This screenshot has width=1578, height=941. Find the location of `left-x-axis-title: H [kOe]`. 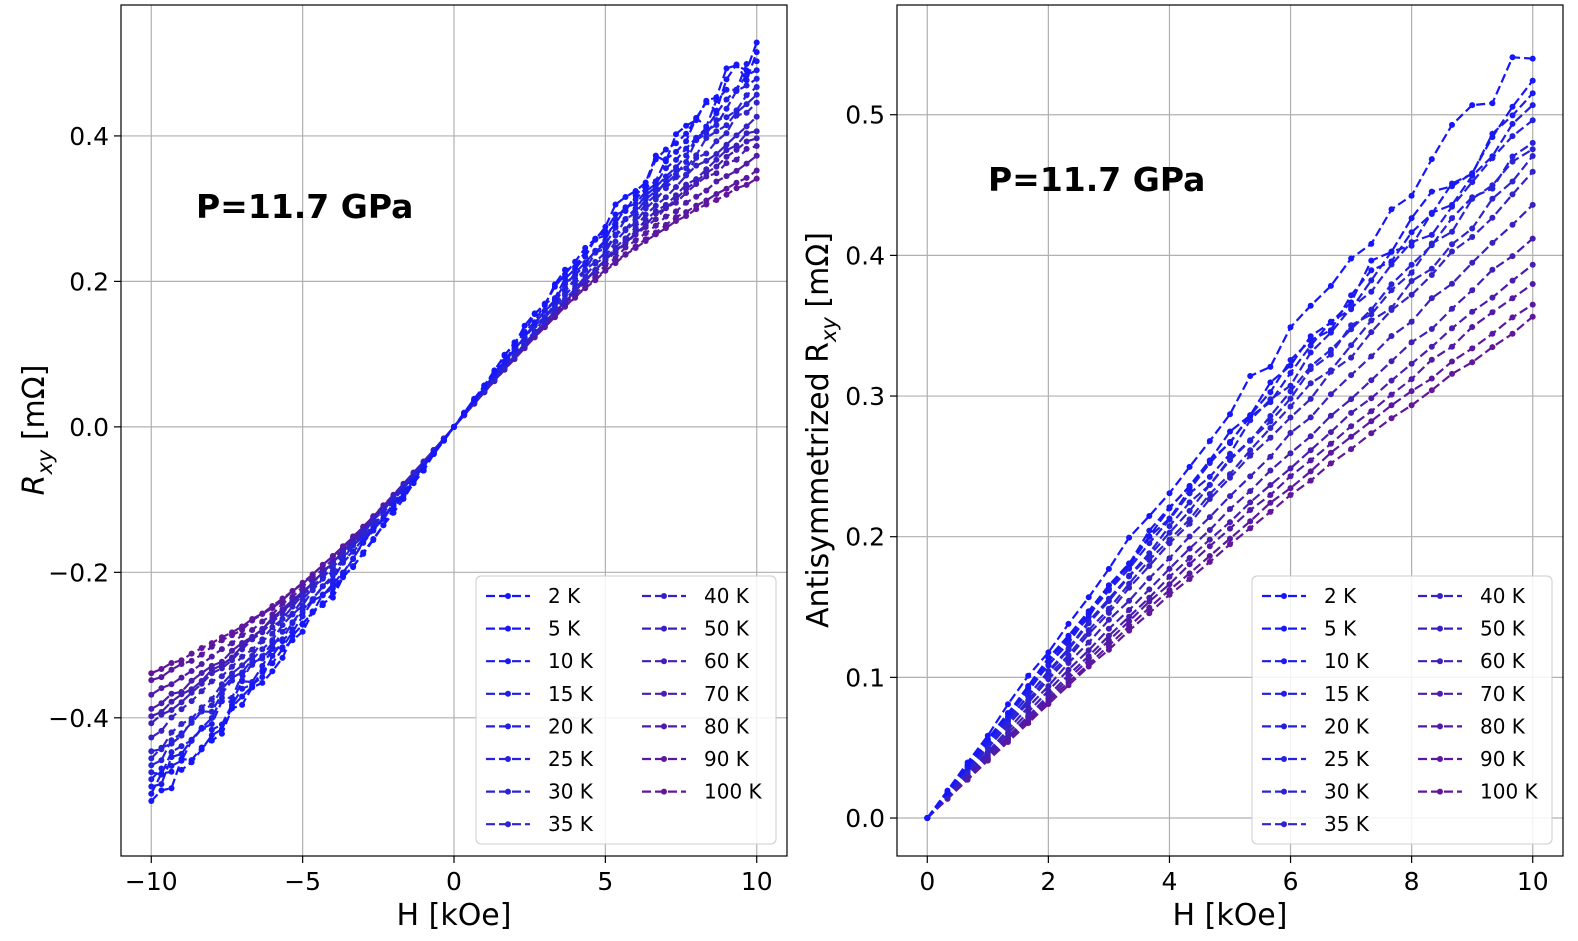

left-x-axis-title: H [kOe] is located at coordinates (454, 915).